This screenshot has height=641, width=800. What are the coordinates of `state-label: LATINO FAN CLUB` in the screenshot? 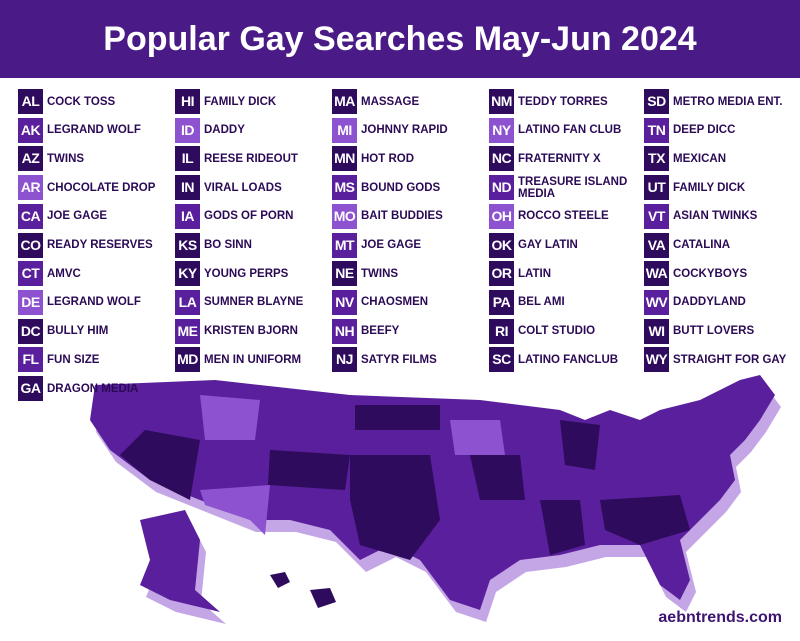 It's located at (570, 130).